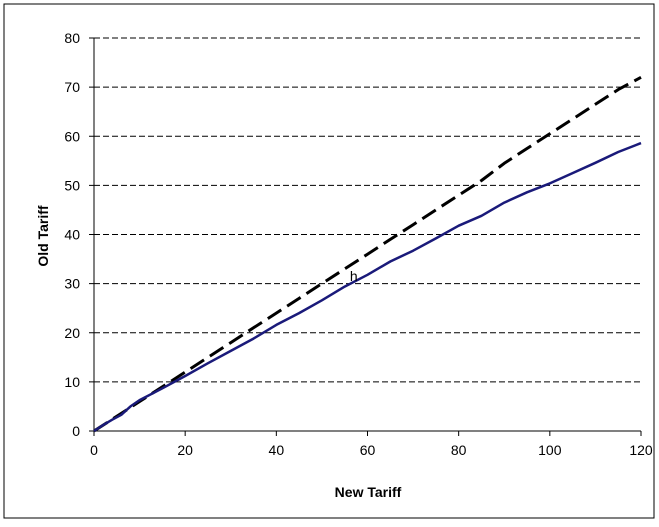  Describe the element at coordinates (368, 450) in the screenshot. I see `x-tick-label-60: 60` at that location.